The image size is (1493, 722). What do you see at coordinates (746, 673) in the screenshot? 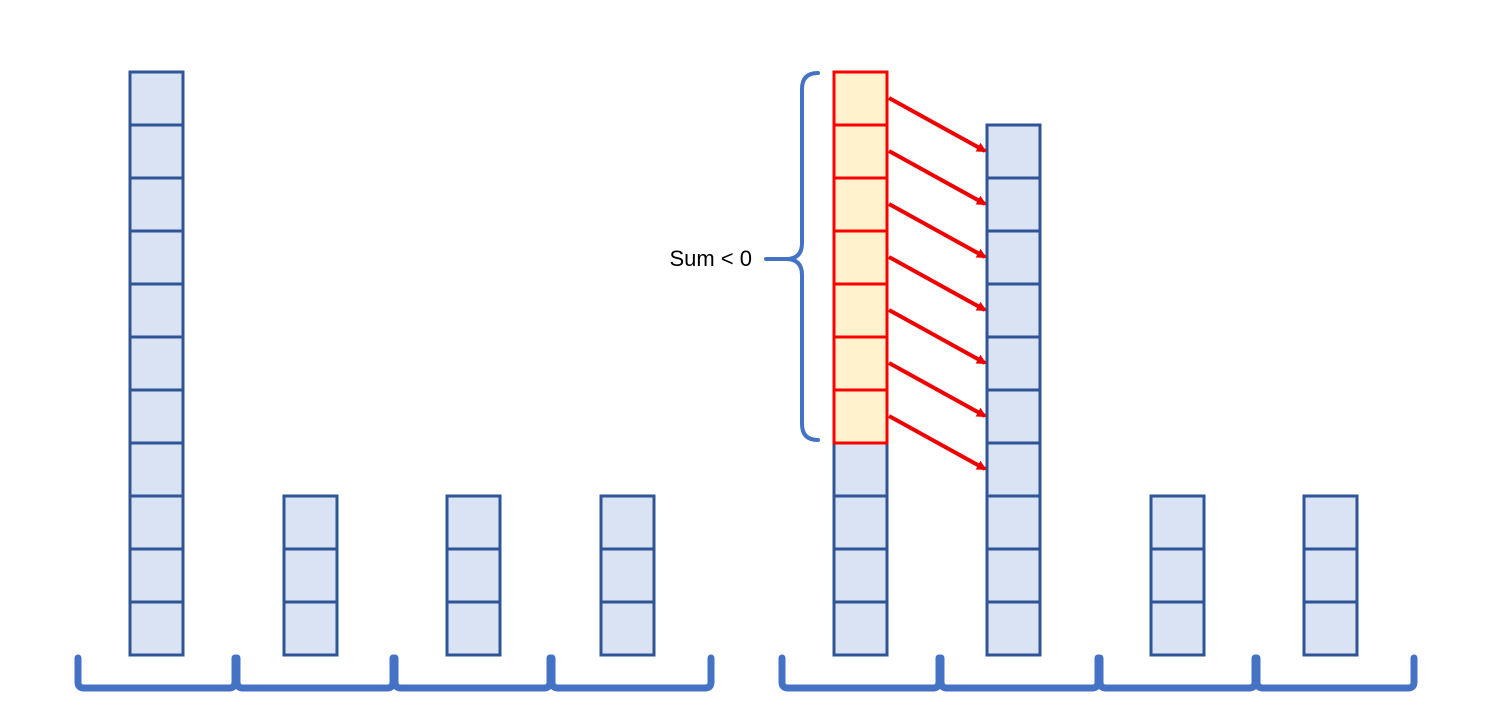
I see `bin-brackets` at bounding box center [746, 673].